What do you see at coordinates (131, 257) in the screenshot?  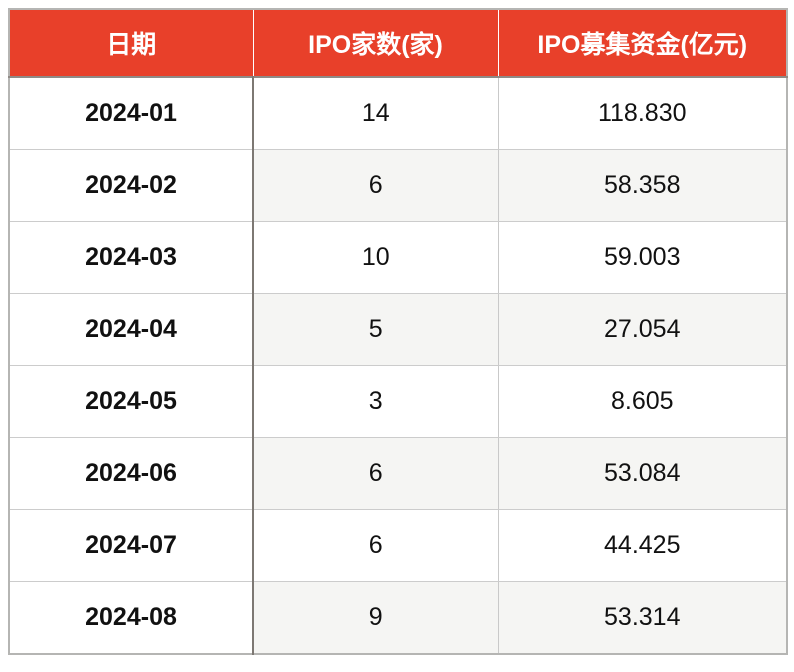 I see `date-cell: 2024-03` at bounding box center [131, 257].